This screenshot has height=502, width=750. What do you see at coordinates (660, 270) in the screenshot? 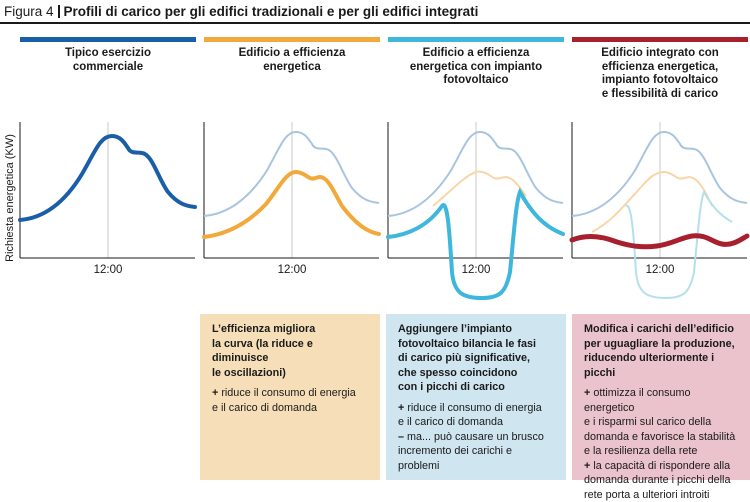
I see `time-label-4: 12:00` at bounding box center [660, 270].